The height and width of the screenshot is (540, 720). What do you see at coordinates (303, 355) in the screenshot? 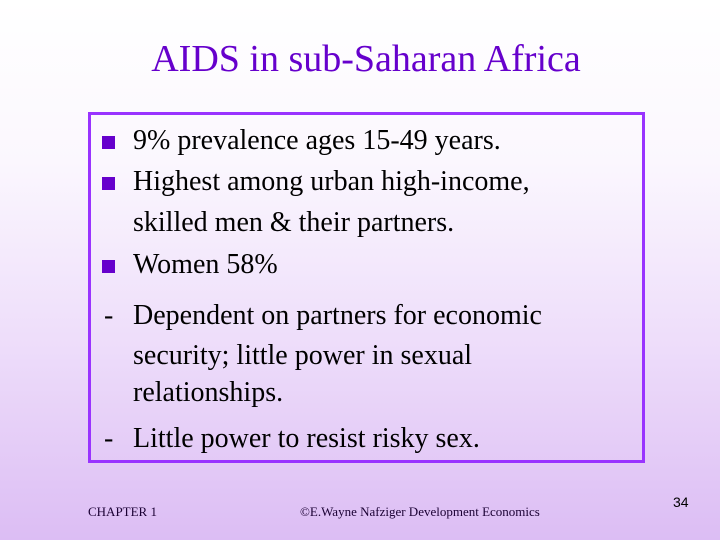
I see `sub-item-text-continuation: security; little power in sexual` at bounding box center [303, 355].